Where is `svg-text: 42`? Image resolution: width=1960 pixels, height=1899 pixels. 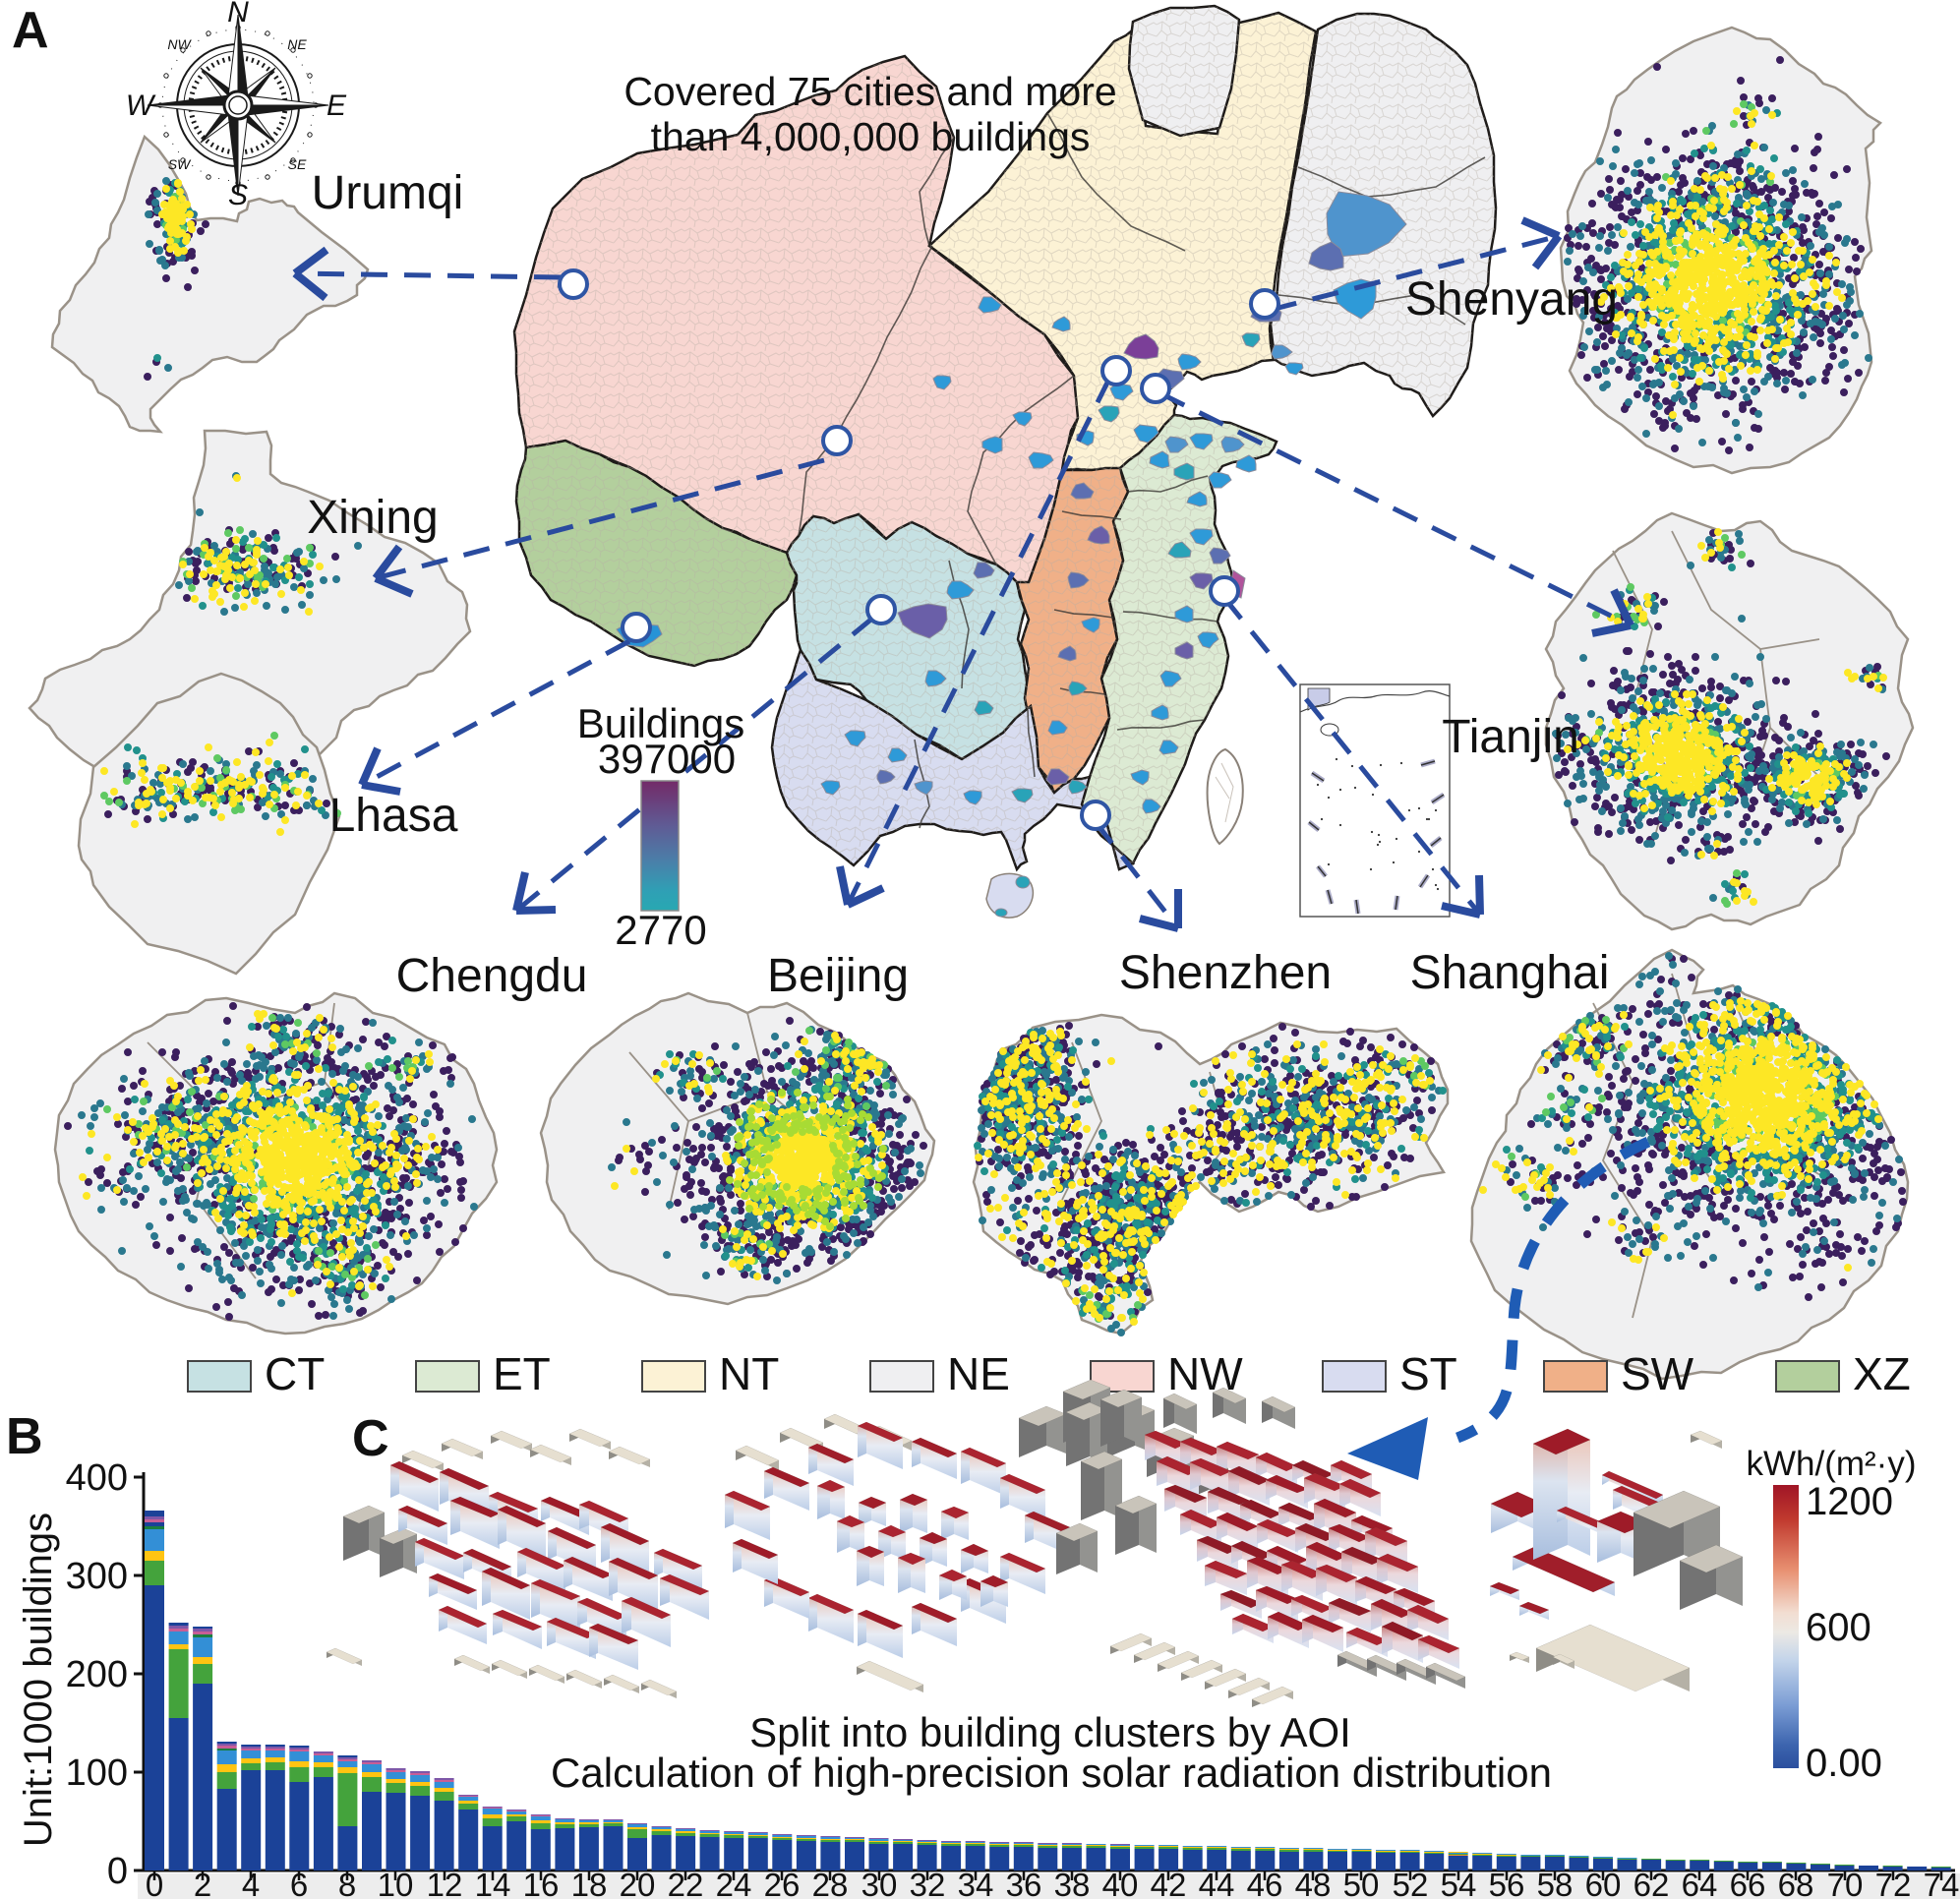 svg-text: 42 is located at coordinates (1169, 1883).